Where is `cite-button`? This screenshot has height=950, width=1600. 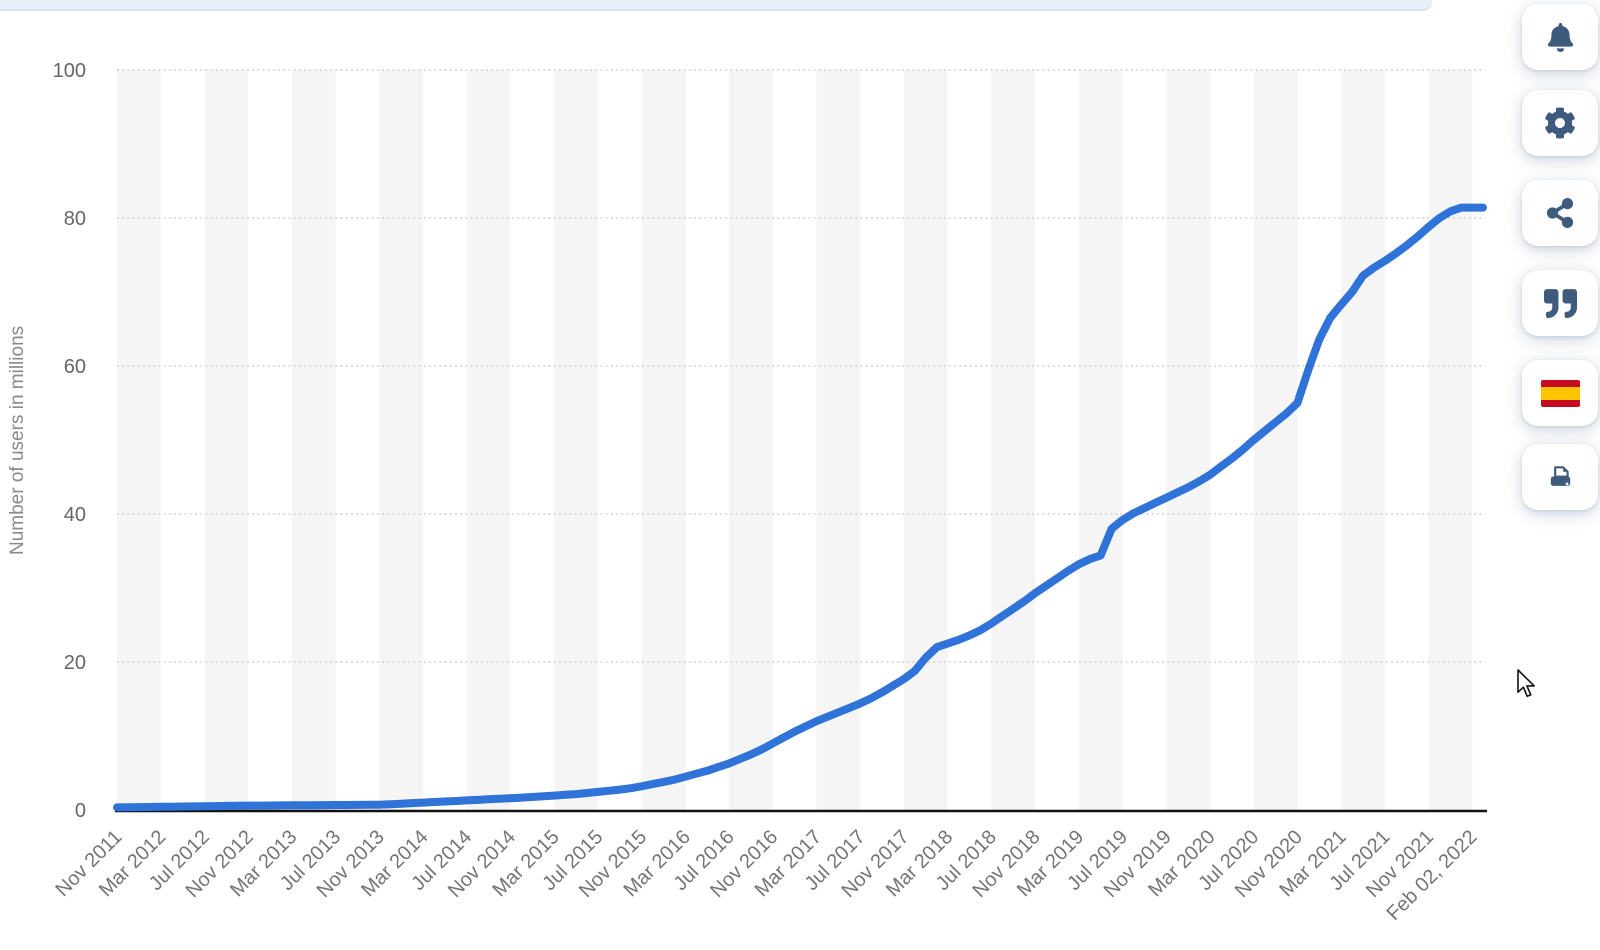
cite-button is located at coordinates (1560, 303).